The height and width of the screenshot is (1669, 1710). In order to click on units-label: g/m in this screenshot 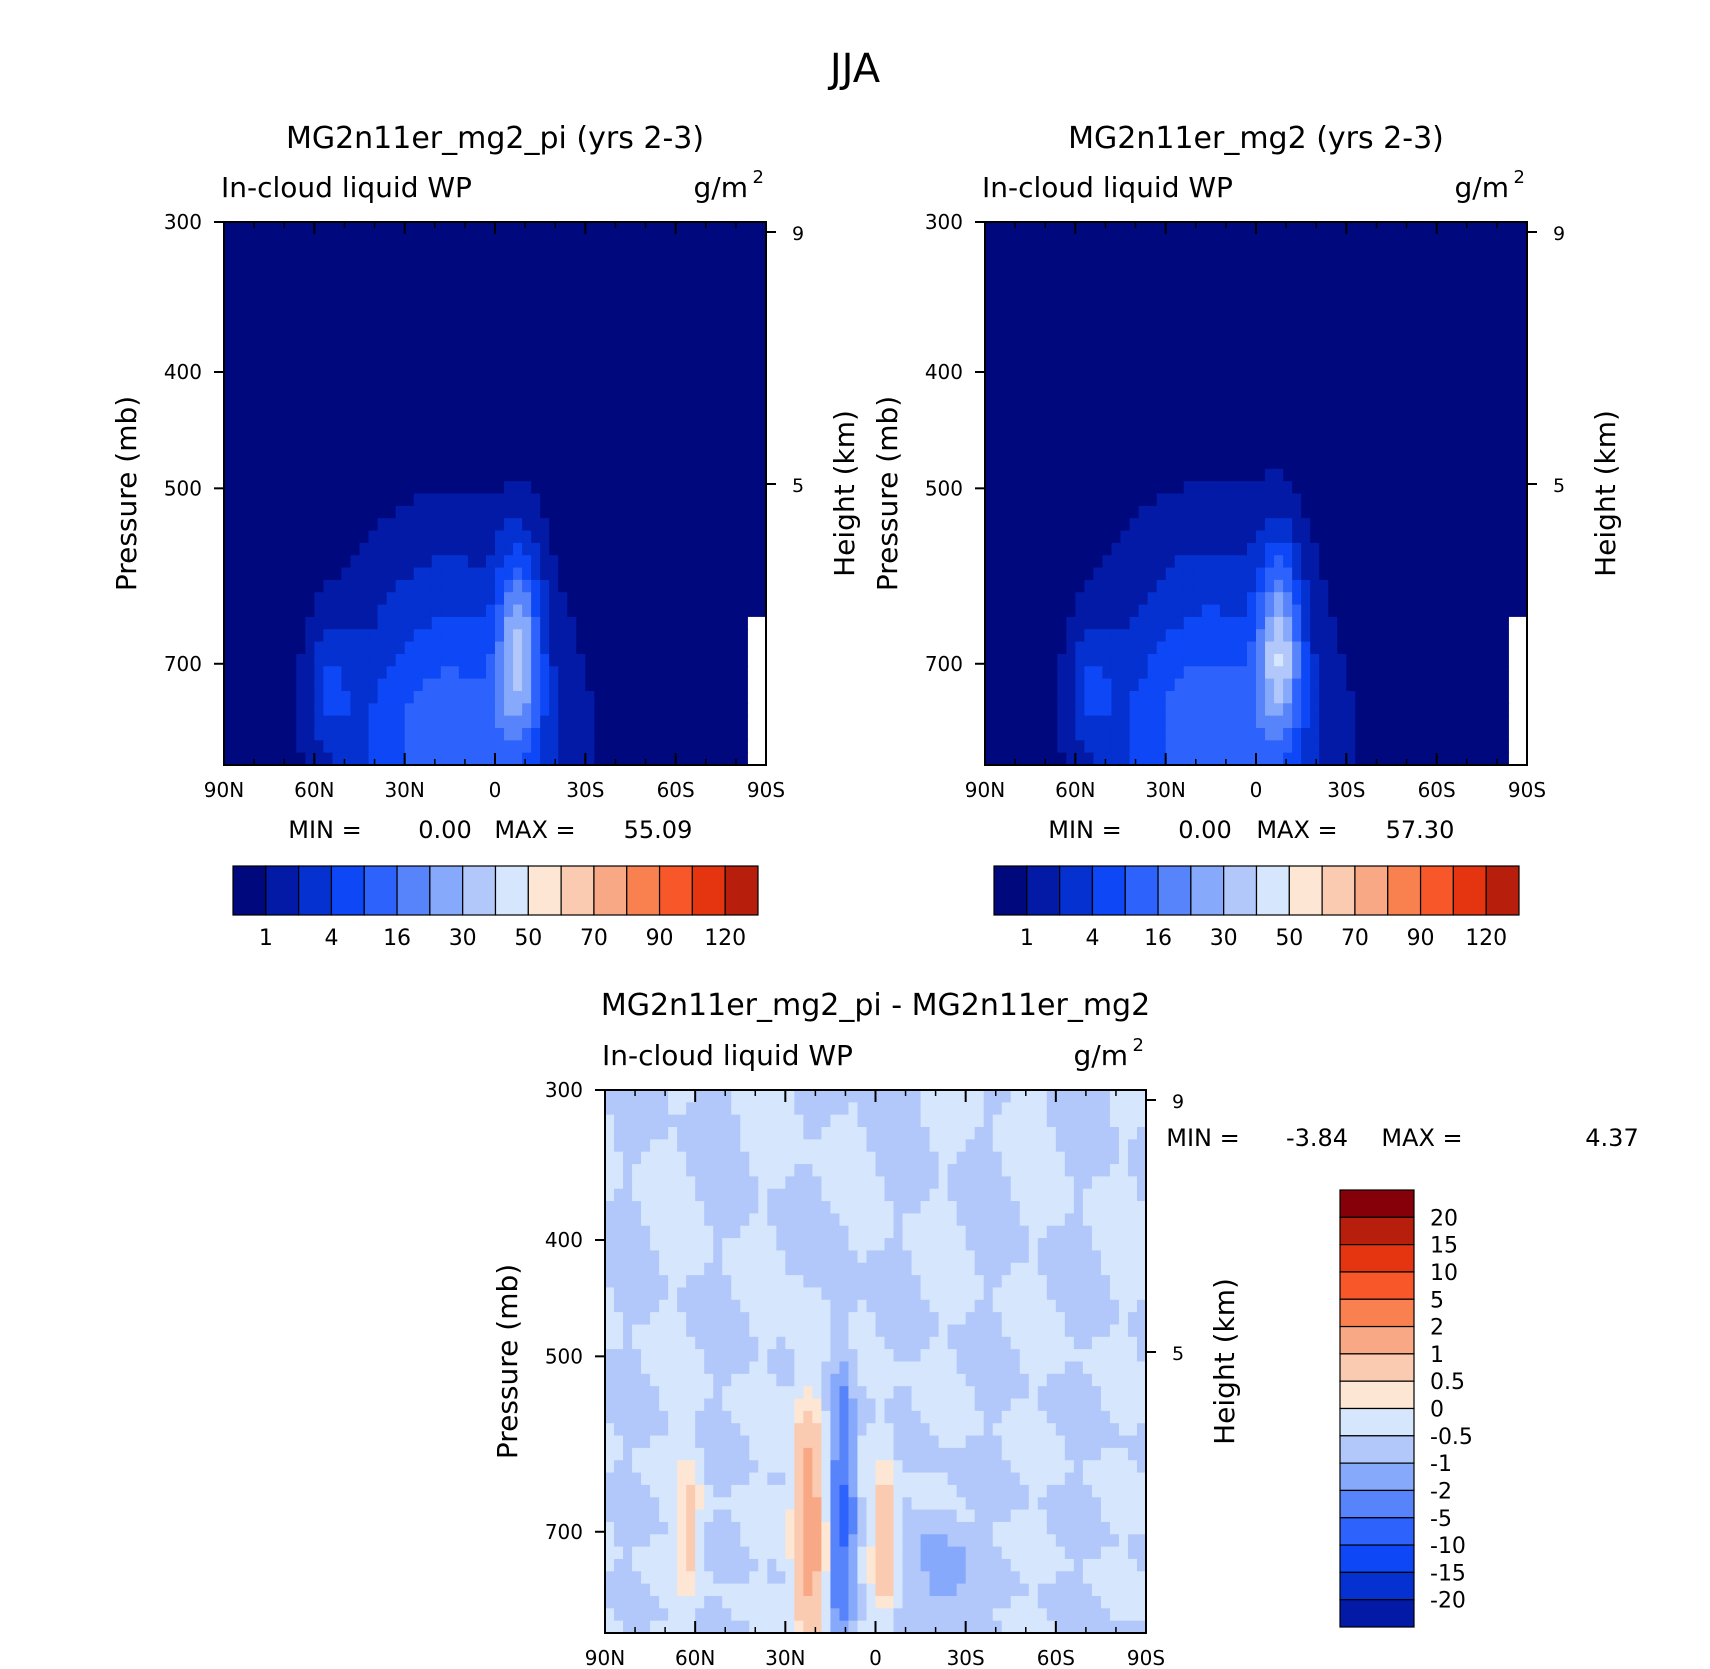, I will do `click(721, 187)`.